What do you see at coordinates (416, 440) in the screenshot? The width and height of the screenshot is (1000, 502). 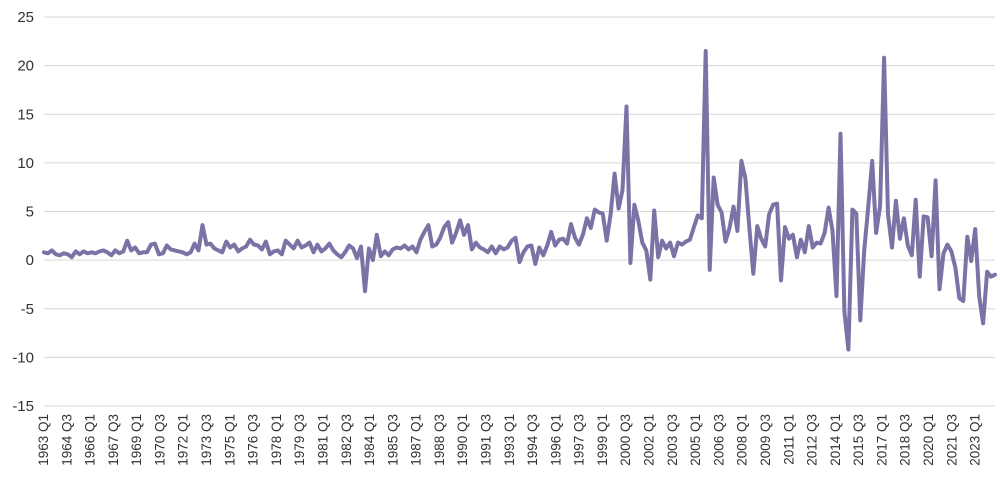 I see `x-tick-label: 1987 Q1` at bounding box center [416, 440].